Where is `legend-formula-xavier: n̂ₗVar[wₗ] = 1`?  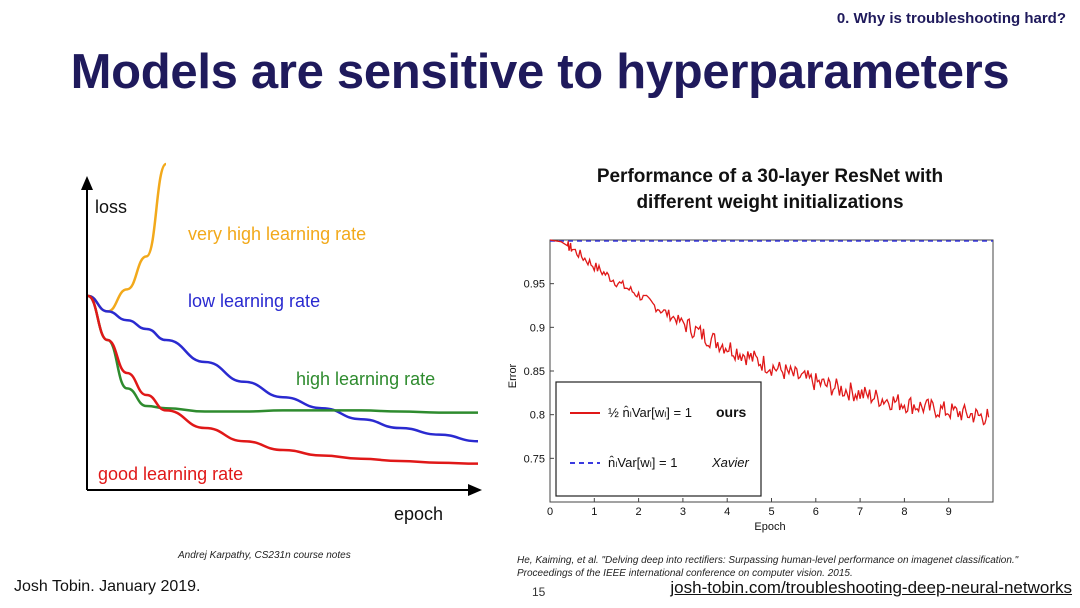 legend-formula-xavier: n̂ₗVar[wₗ] = 1 is located at coordinates (642, 462).